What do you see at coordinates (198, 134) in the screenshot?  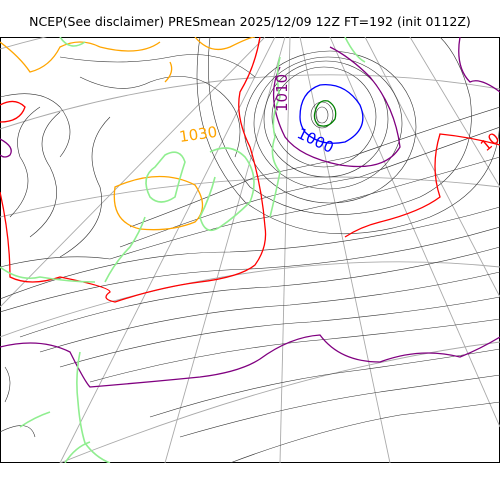 I see `label-1030: 1030` at bounding box center [198, 134].